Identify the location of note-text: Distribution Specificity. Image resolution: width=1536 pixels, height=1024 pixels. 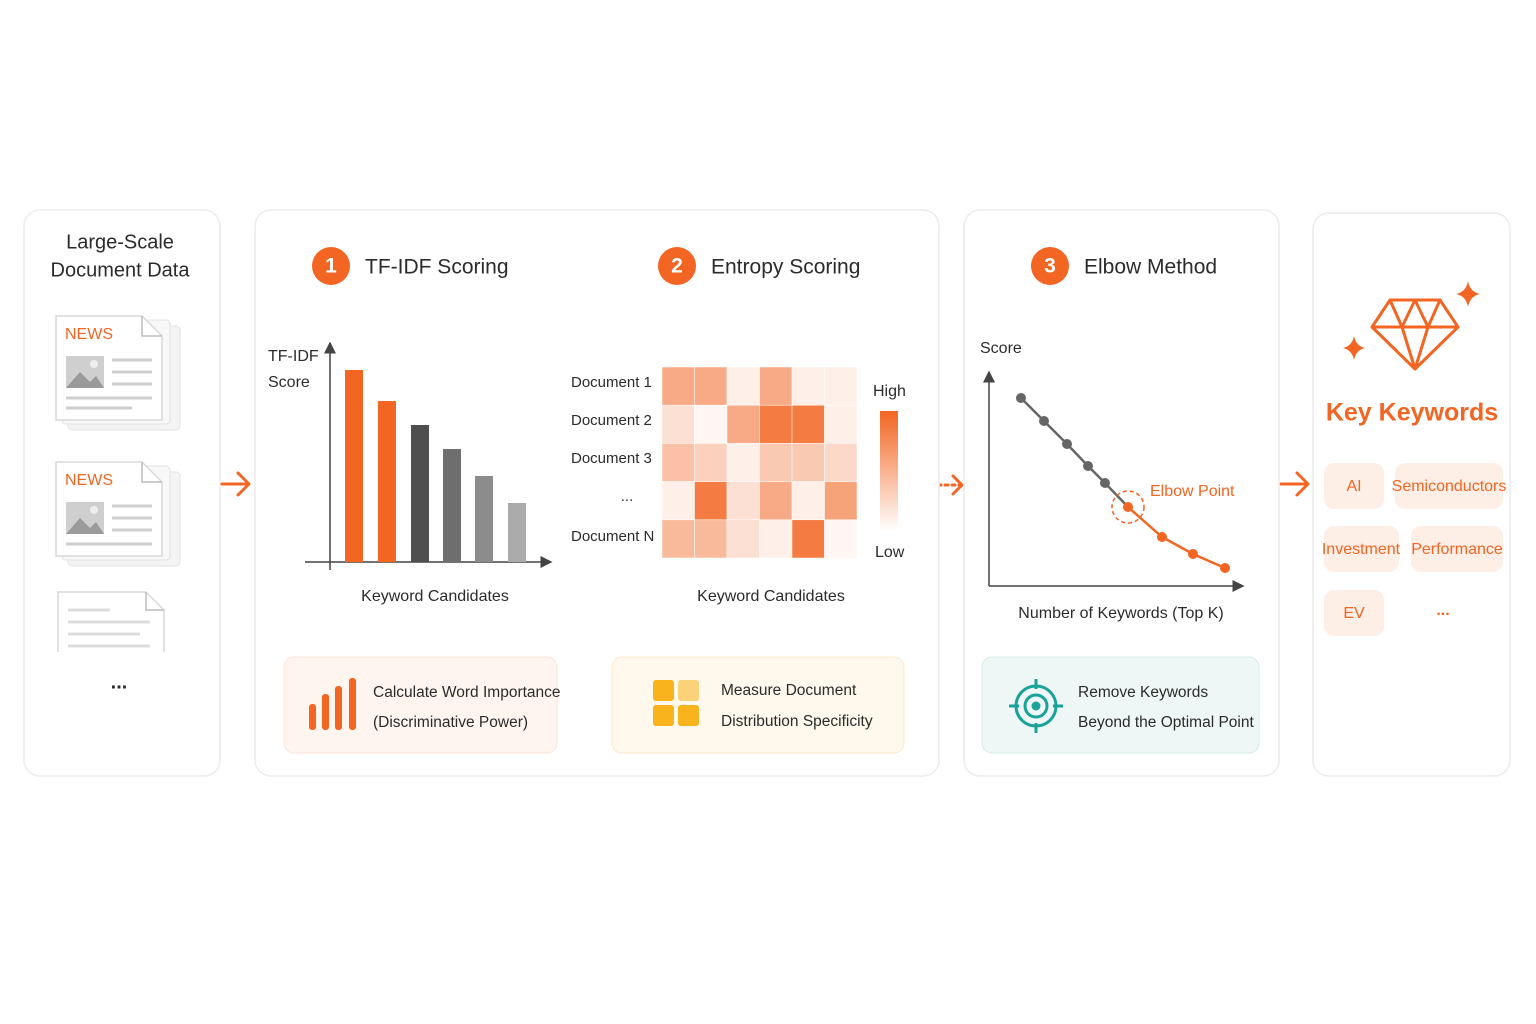
(797, 721).